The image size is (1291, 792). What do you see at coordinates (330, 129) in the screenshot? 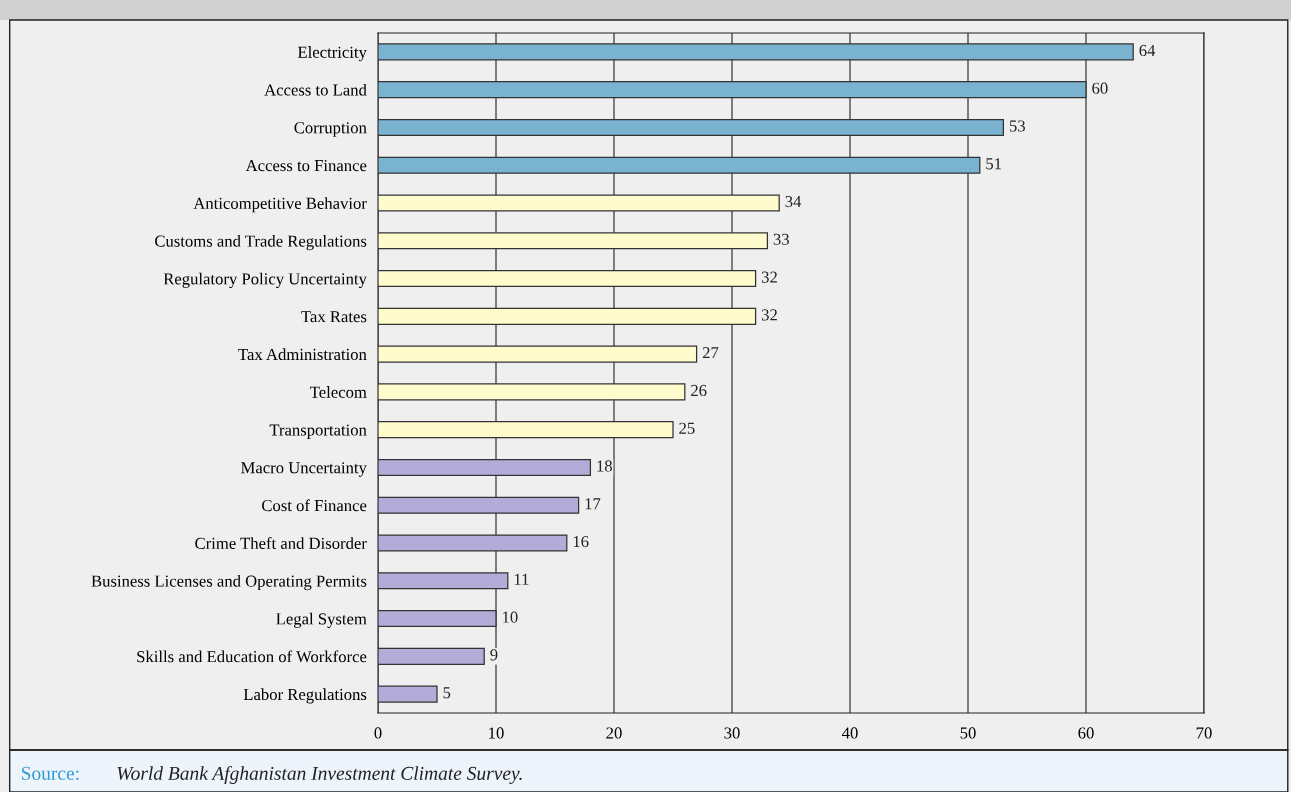
I see `y-tick-label: Corruption` at bounding box center [330, 129].